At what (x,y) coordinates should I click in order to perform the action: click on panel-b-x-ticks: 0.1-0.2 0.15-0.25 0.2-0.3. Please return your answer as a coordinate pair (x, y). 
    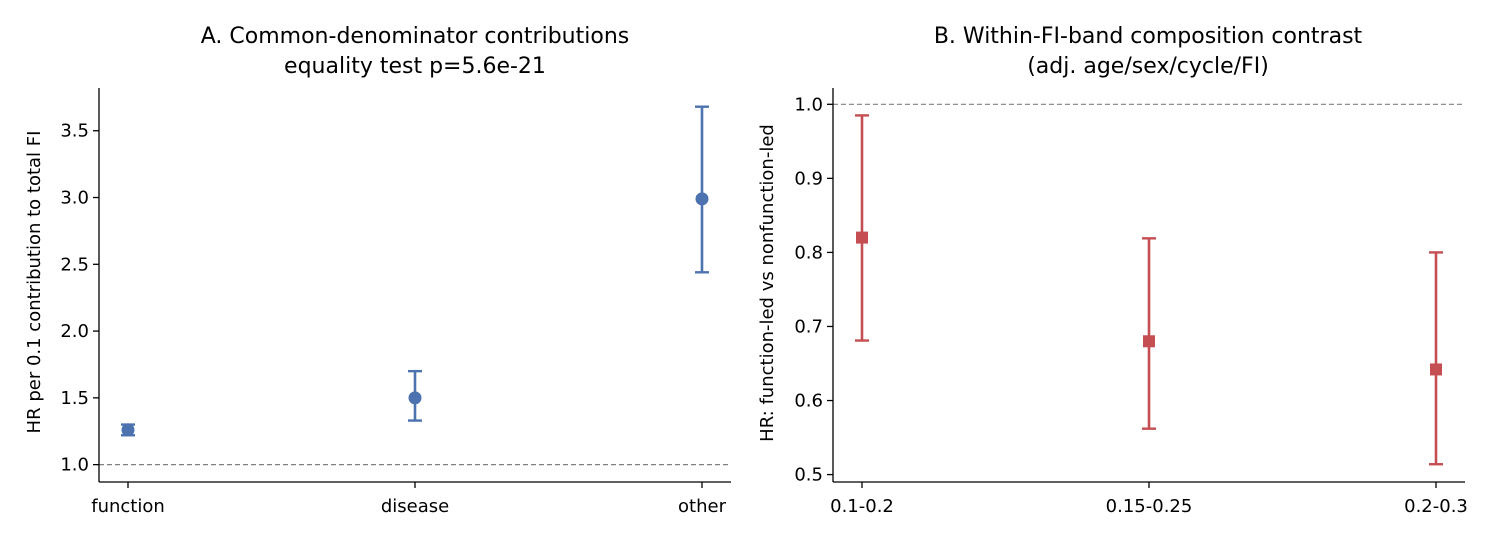
    Looking at the image, I should click on (1149, 499).